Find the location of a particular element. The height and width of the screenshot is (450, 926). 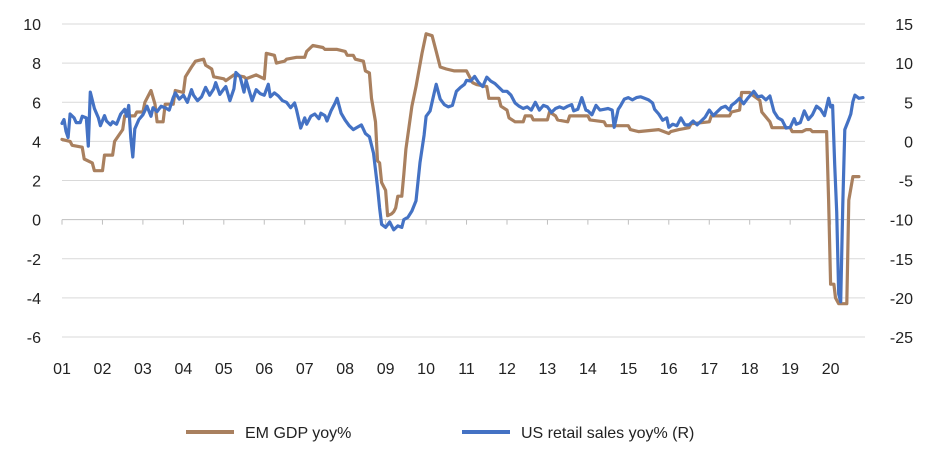

x-tick-label: 08 is located at coordinates (345, 369).